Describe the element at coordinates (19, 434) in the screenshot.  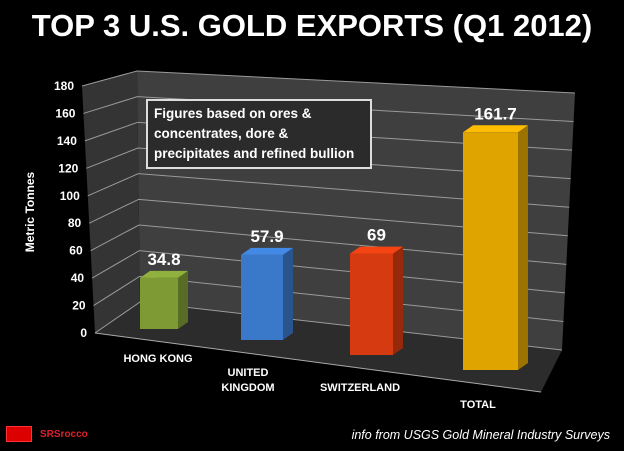
I see `logo-badge-icon` at that location.